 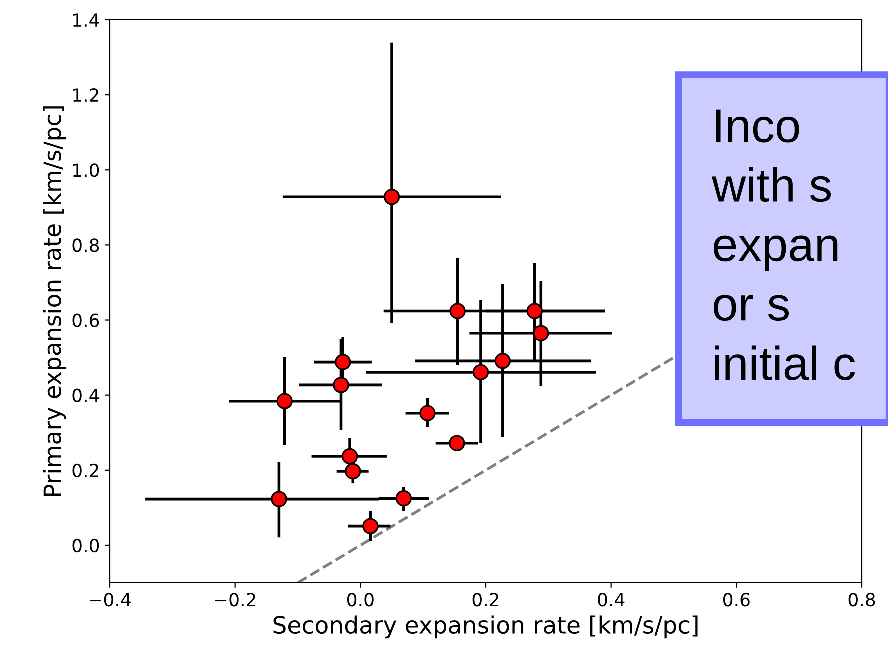 I want to click on y-tick-label: 0.0, so click(x=86, y=545).